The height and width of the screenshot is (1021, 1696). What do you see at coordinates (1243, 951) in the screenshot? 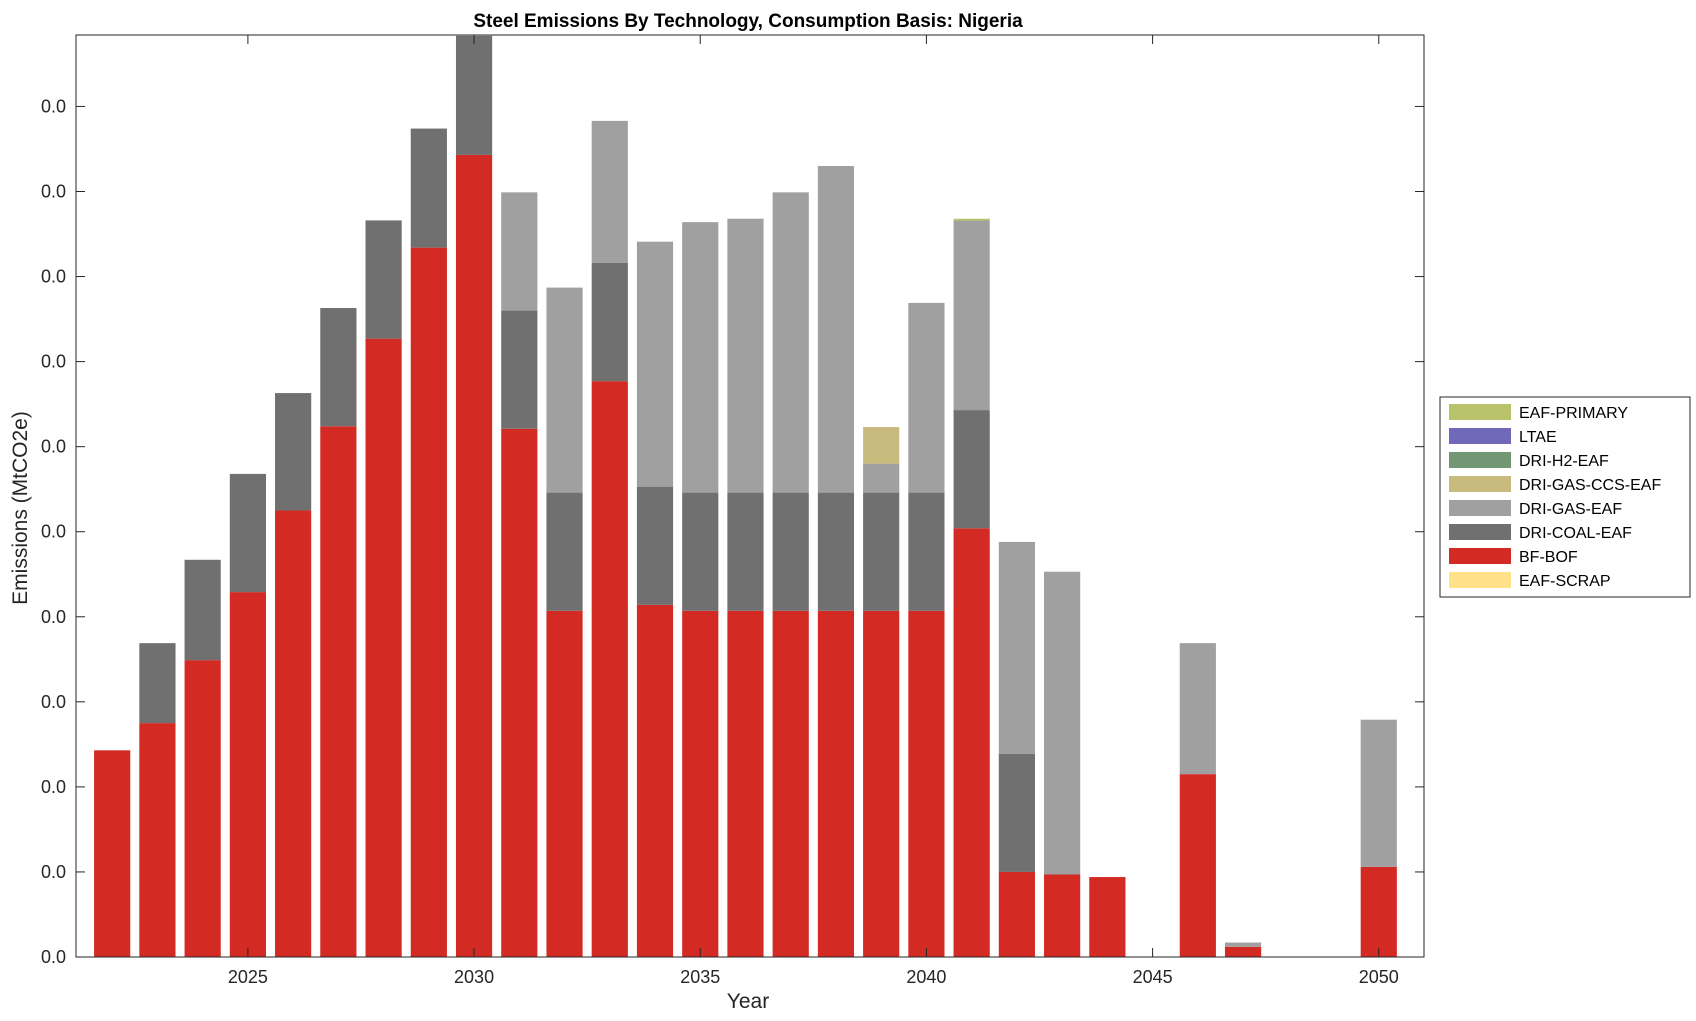
I see `bar-bf-bof-2047` at bounding box center [1243, 951].